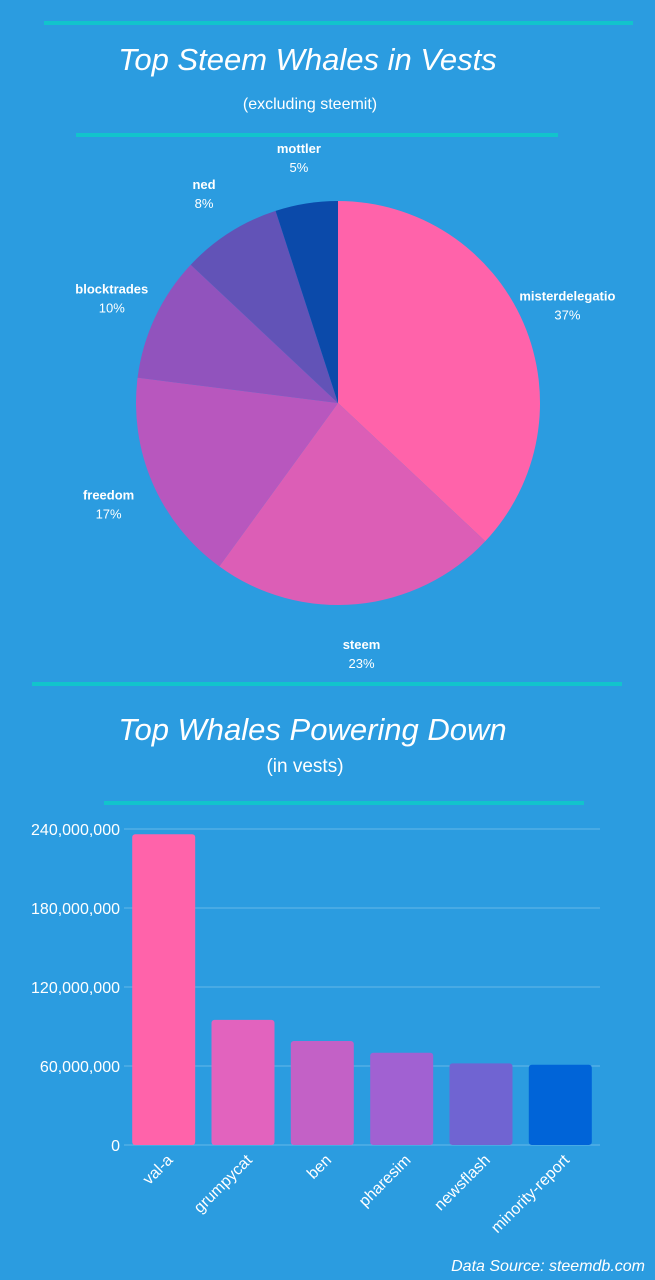 This screenshot has width=655, height=1280. What do you see at coordinates (80, 1067) in the screenshot?
I see `y-tick-label: 60,000,000` at bounding box center [80, 1067].